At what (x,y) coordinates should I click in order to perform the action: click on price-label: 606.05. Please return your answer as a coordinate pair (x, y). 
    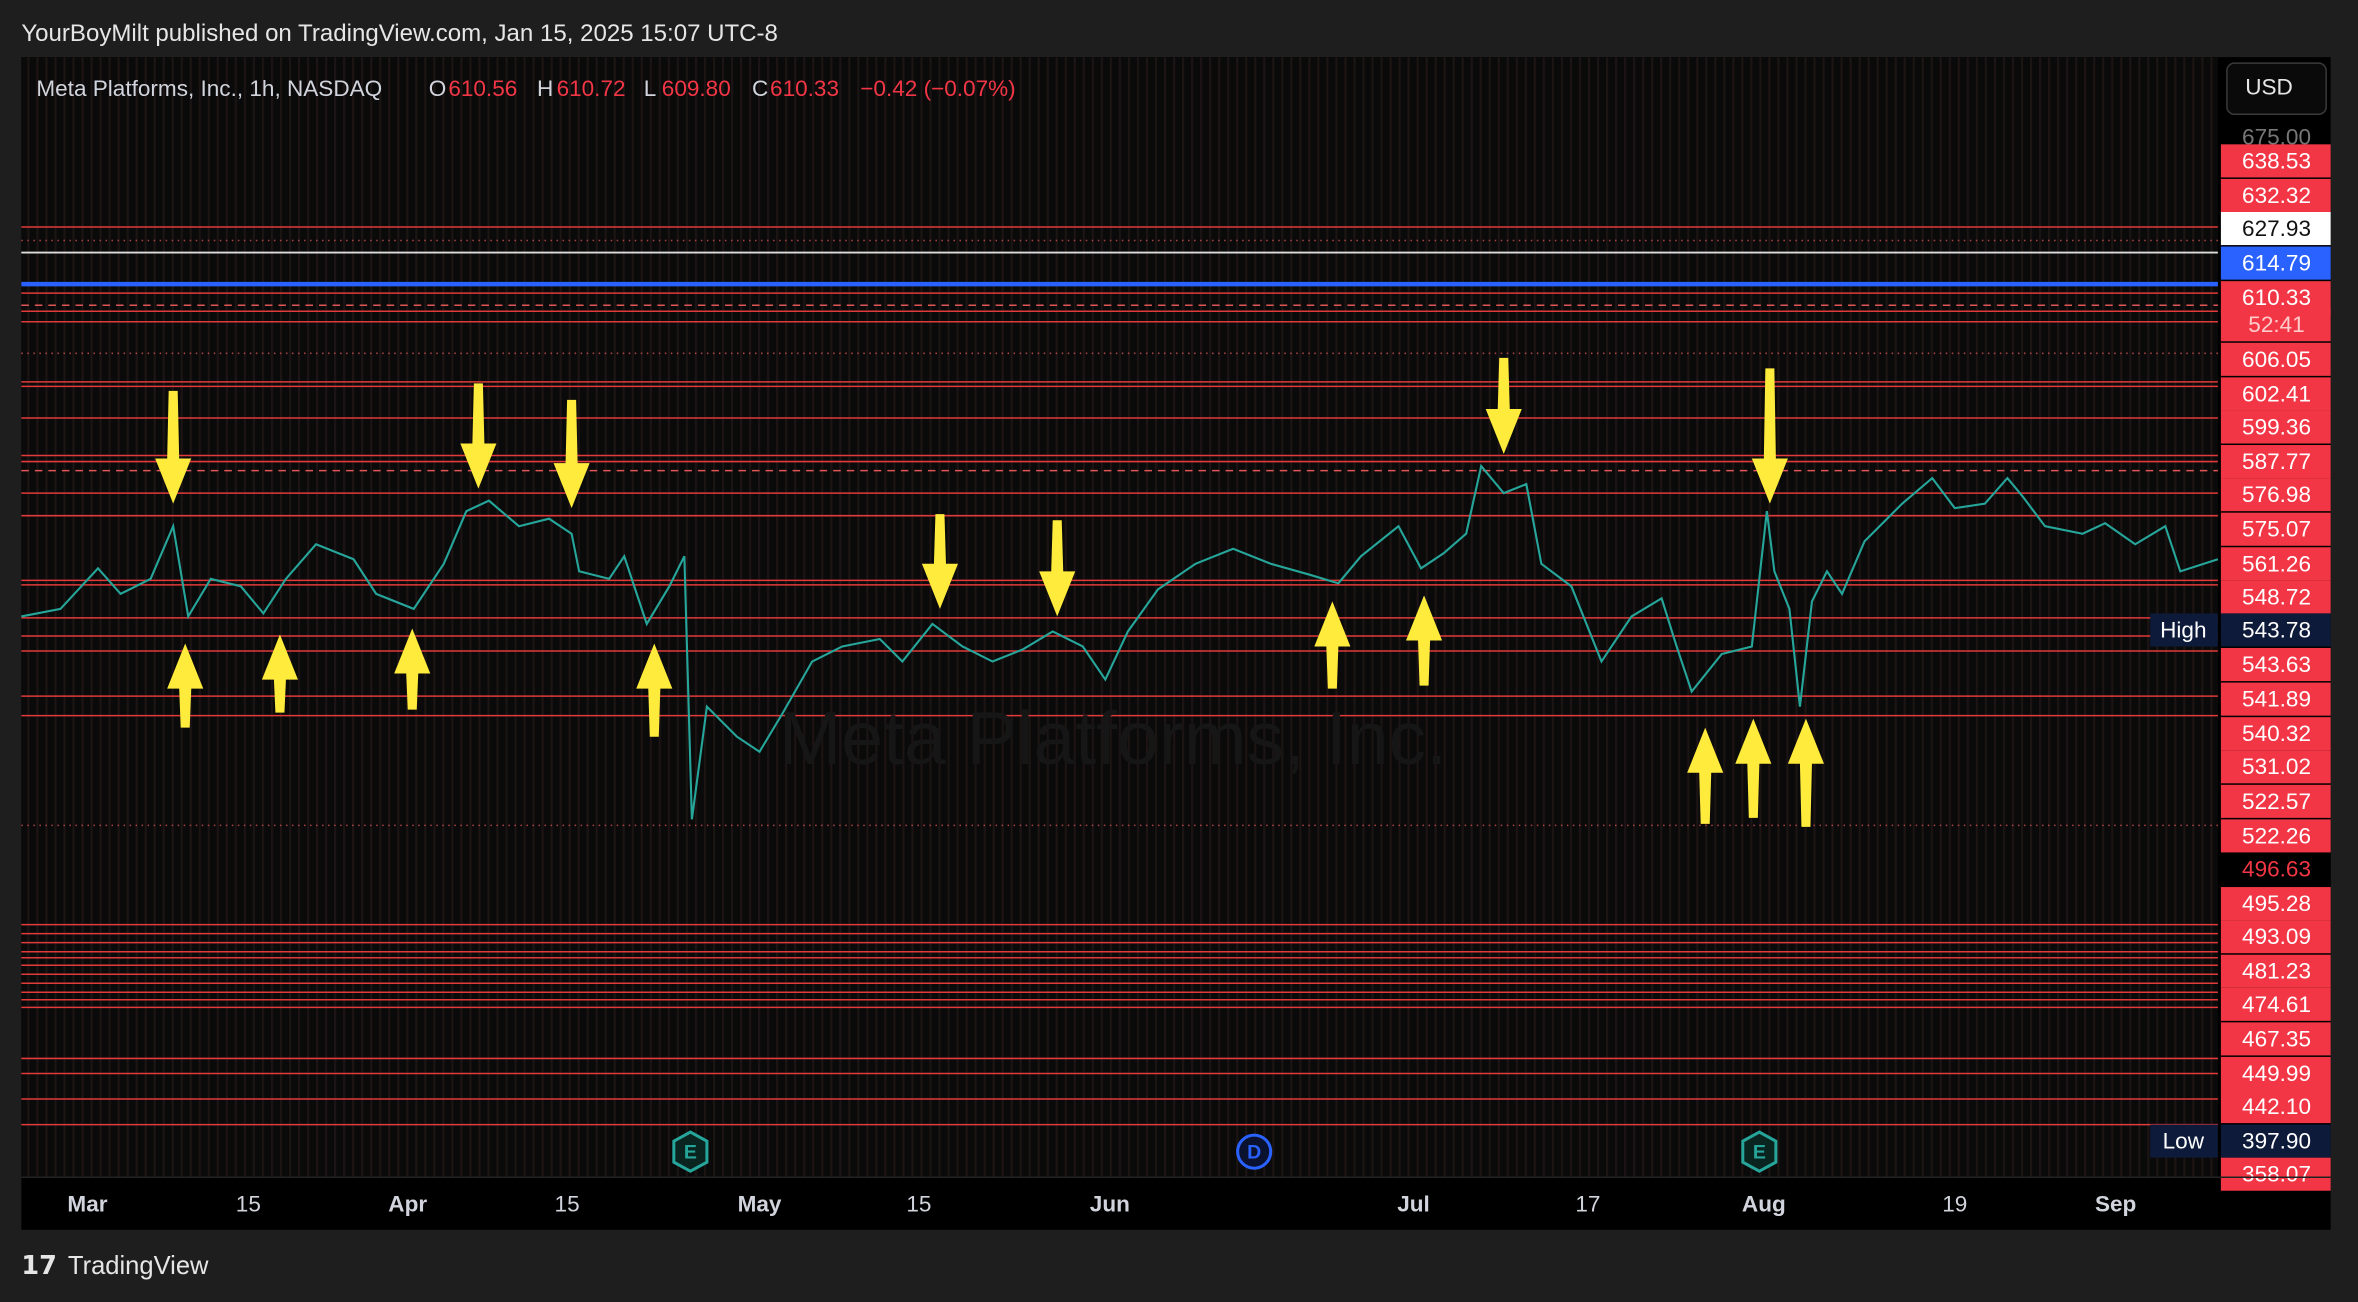
    Looking at the image, I should click on (2276, 359).